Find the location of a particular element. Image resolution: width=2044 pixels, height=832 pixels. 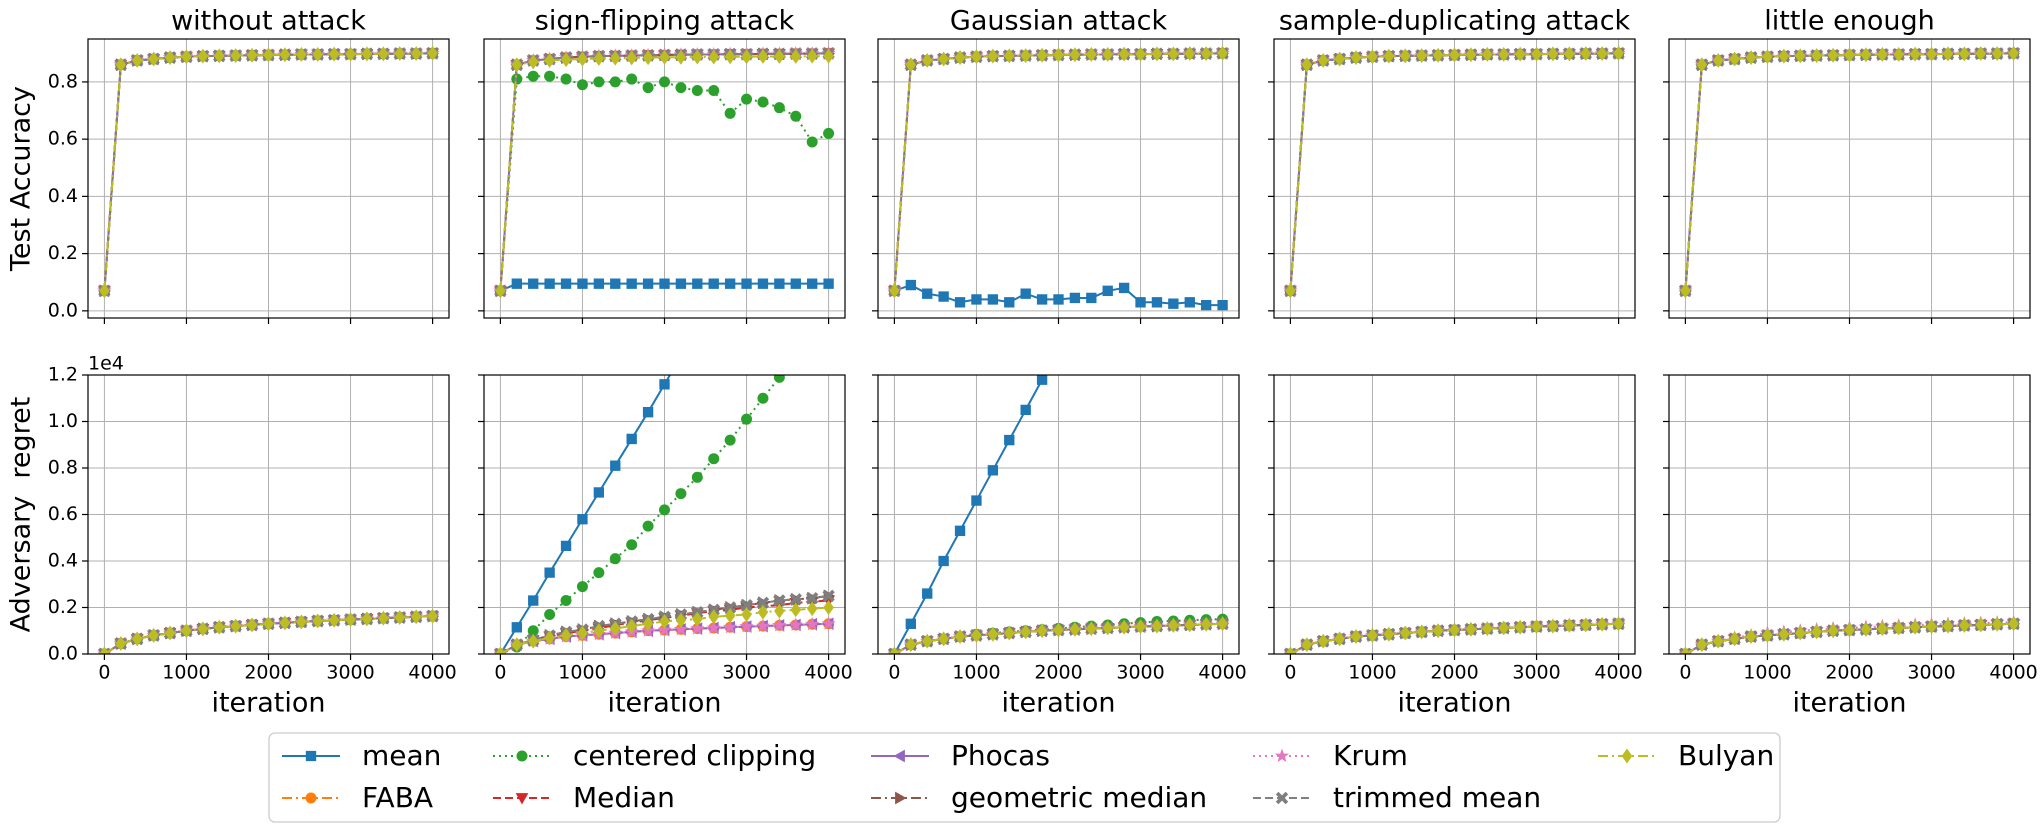

legend-item: trimmed mean is located at coordinates (1397, 797).